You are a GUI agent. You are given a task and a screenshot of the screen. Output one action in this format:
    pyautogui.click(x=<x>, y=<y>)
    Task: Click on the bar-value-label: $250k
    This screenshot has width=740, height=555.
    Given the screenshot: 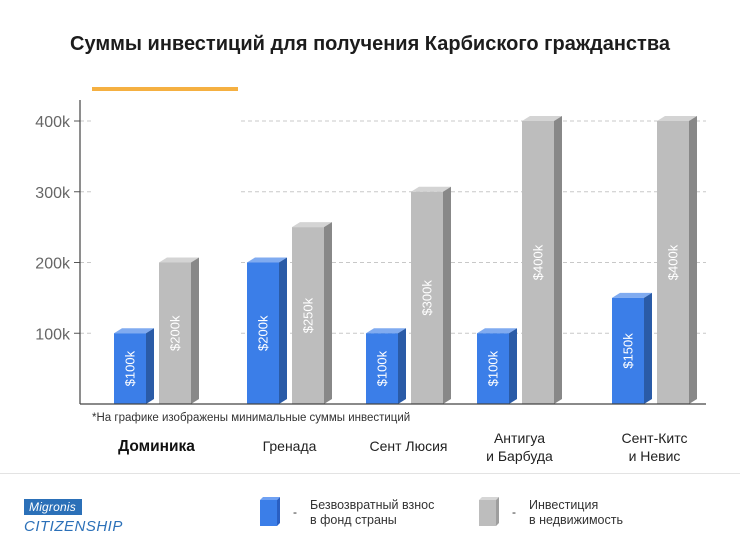 What is the action you would take?
    pyautogui.click(x=308, y=315)
    